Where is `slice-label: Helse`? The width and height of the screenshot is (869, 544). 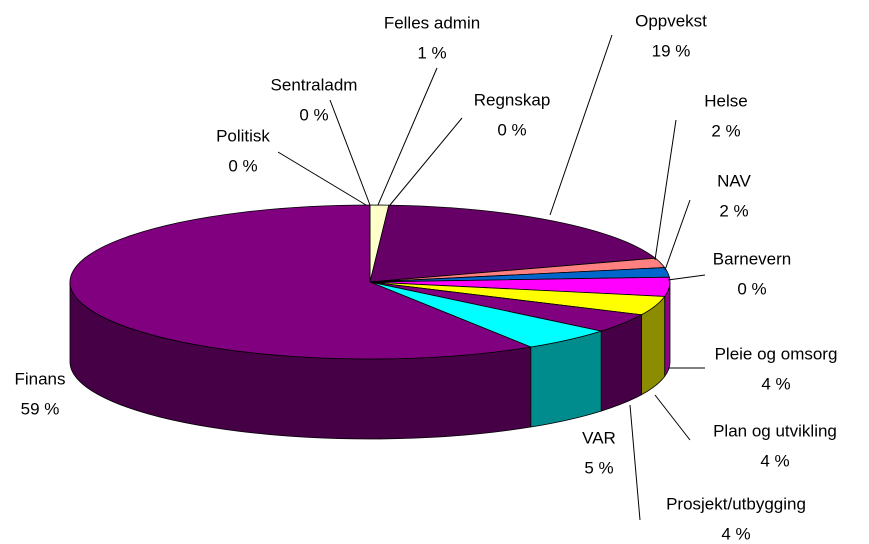
slice-label: Helse is located at coordinates (725, 100).